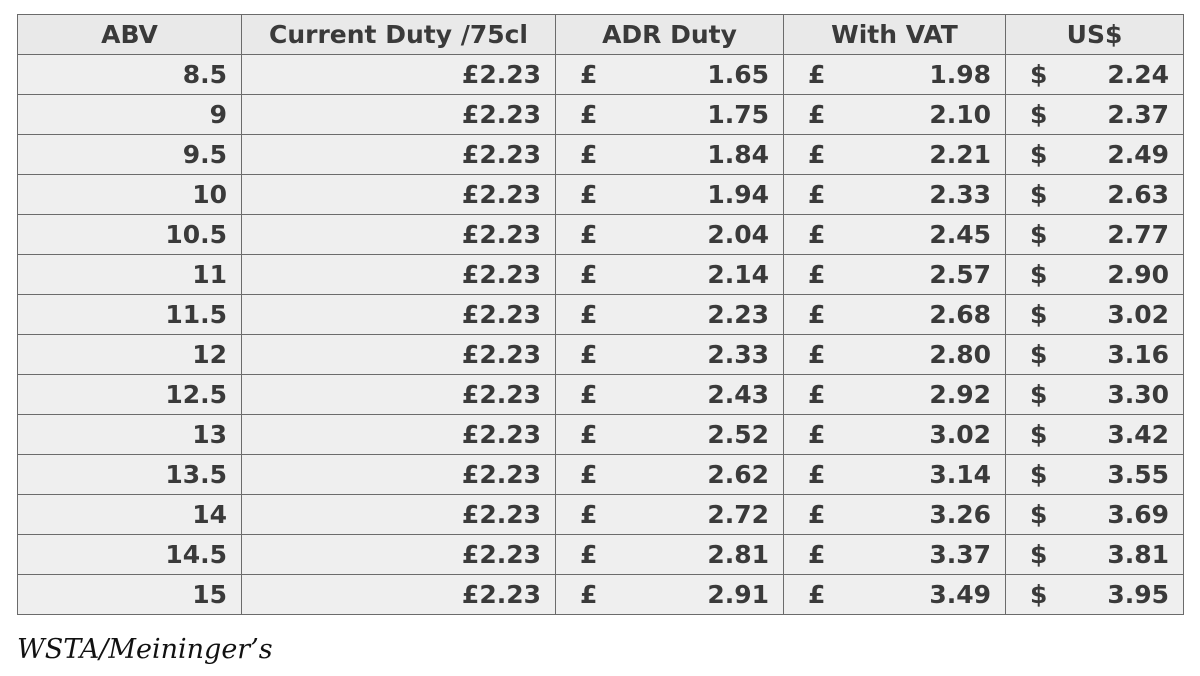 The image size is (1200, 676). I want to click on cell-usd-inner: $3.95, so click(1099, 595).